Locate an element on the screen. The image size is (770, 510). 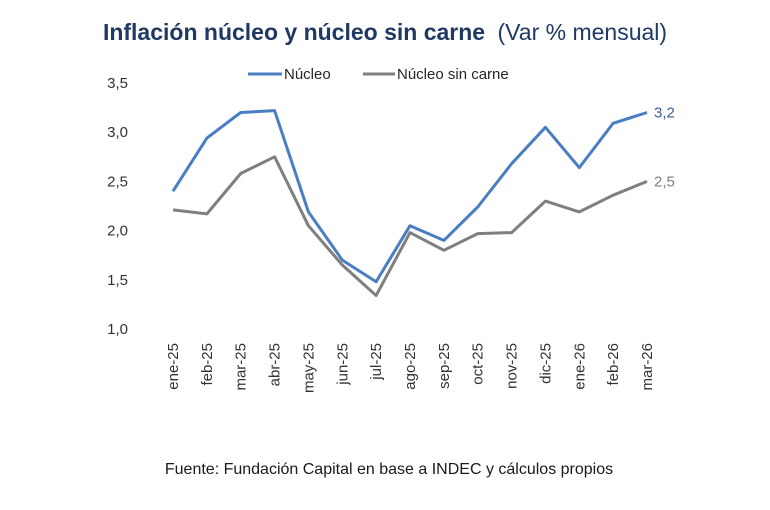
x-tick-label: feb-25 is located at coordinates (207, 364).